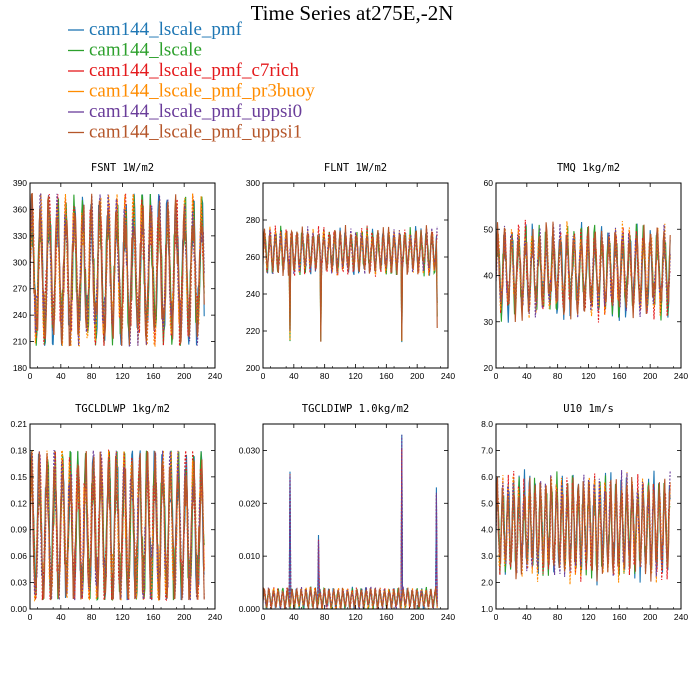 The width and height of the screenshot is (700, 700). What do you see at coordinates (18, 424) in the screenshot?
I see `y-tick-label: 0.21` at bounding box center [18, 424].